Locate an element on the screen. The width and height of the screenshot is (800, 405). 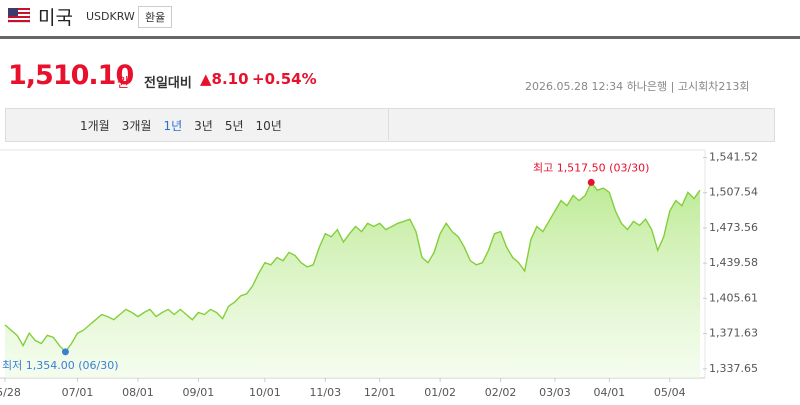
flag-icon is located at coordinates (19, 15).